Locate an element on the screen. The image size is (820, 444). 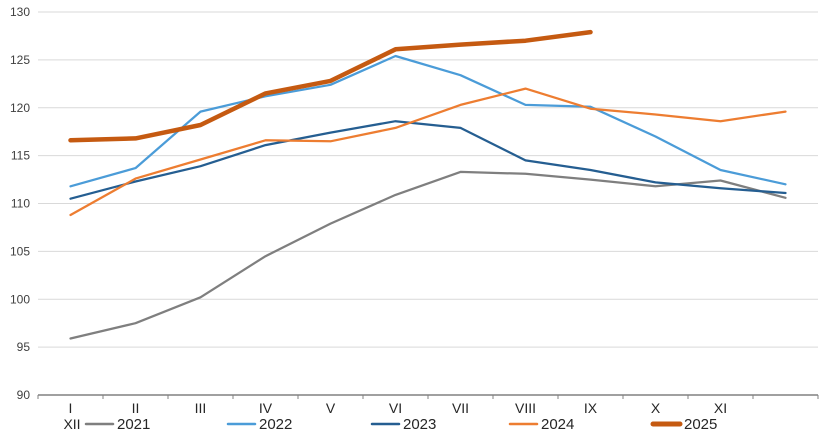
y-axis-label-95: 95 is located at coordinates (24, 347).